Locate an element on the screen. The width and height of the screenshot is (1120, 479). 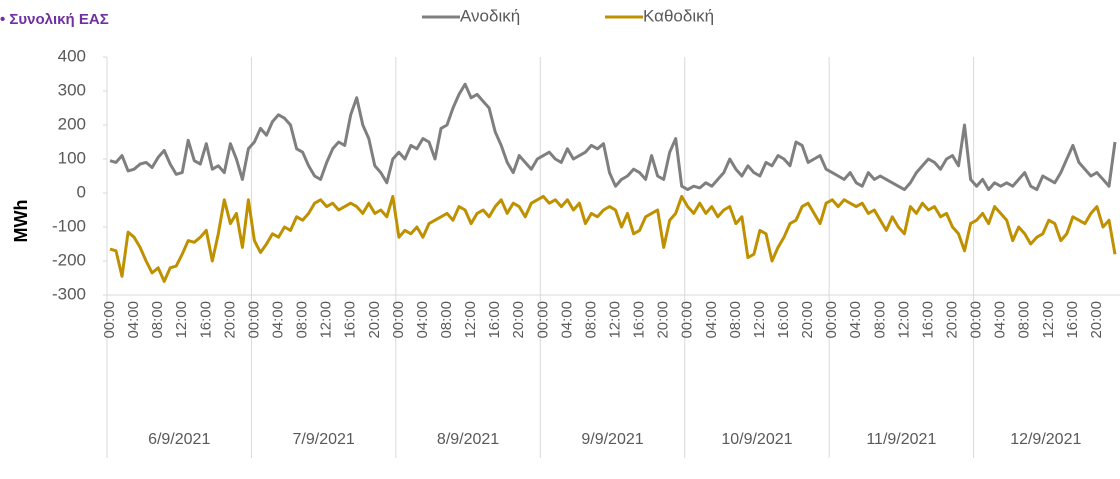
day-label: 11/9/2021 is located at coordinates (901, 439).